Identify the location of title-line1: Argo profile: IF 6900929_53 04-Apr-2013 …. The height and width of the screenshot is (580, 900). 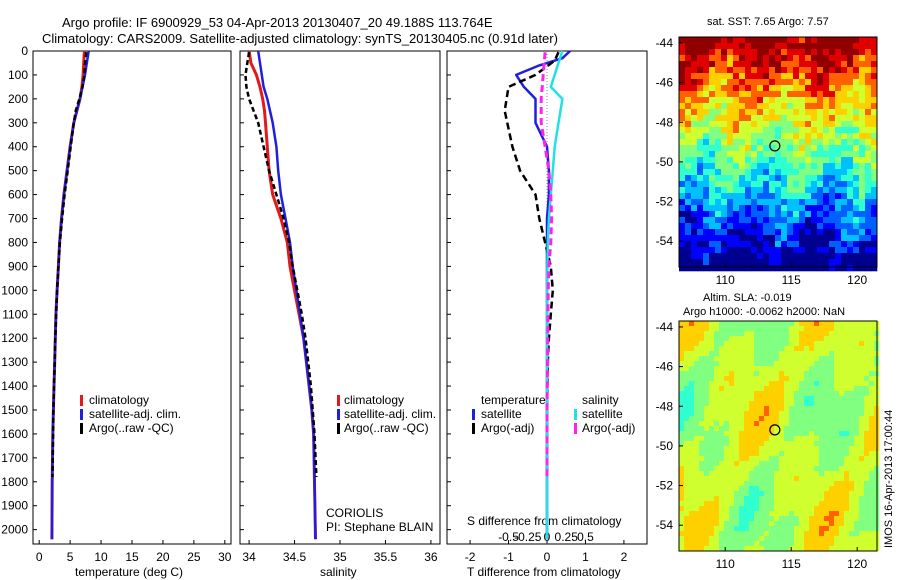
(277, 22).